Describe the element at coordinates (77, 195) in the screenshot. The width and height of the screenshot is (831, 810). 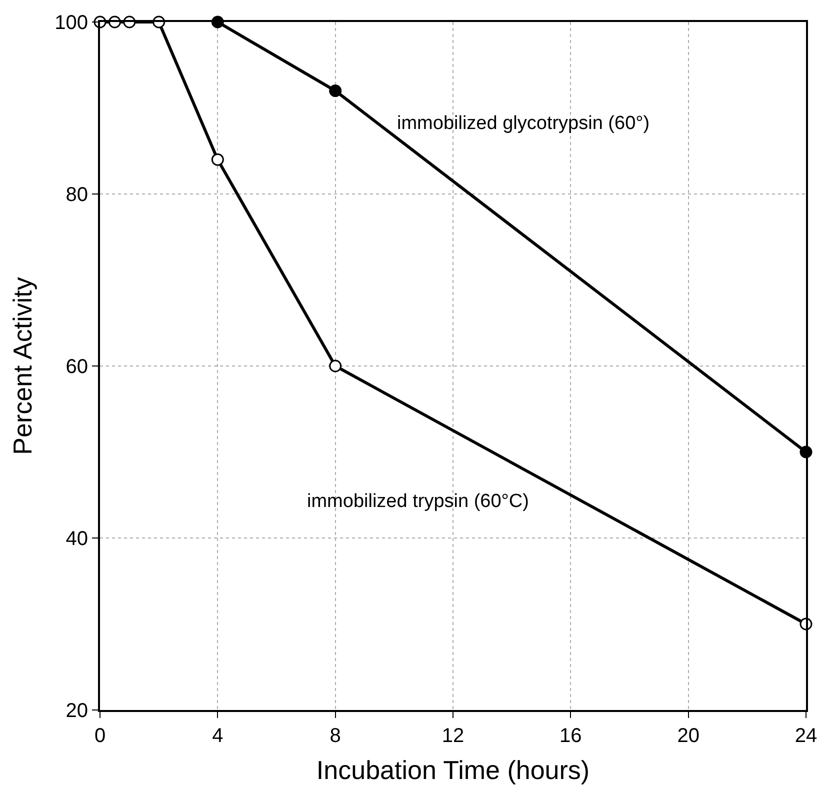
I see `y-tick-label: 80` at that location.